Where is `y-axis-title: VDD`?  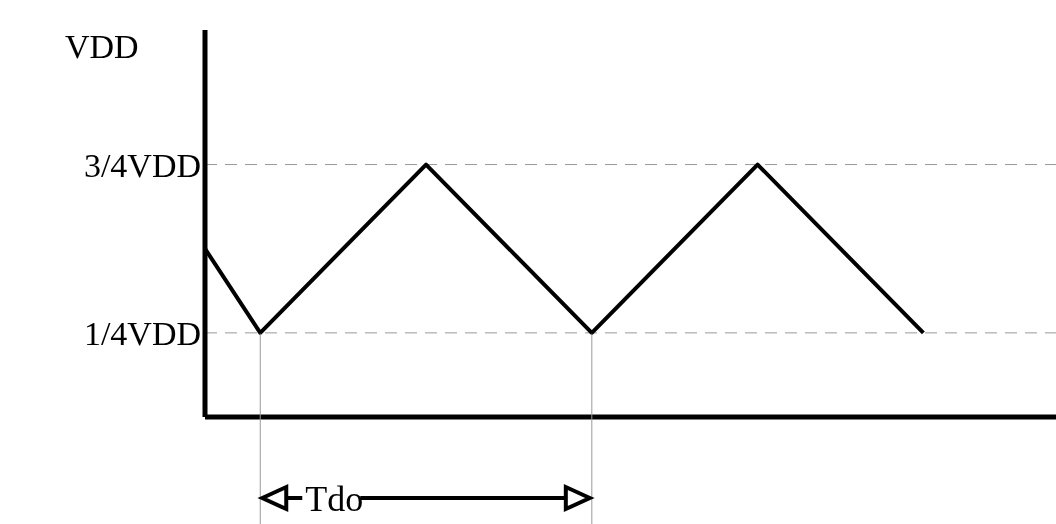
y-axis-title: VDD is located at coordinates (102, 46).